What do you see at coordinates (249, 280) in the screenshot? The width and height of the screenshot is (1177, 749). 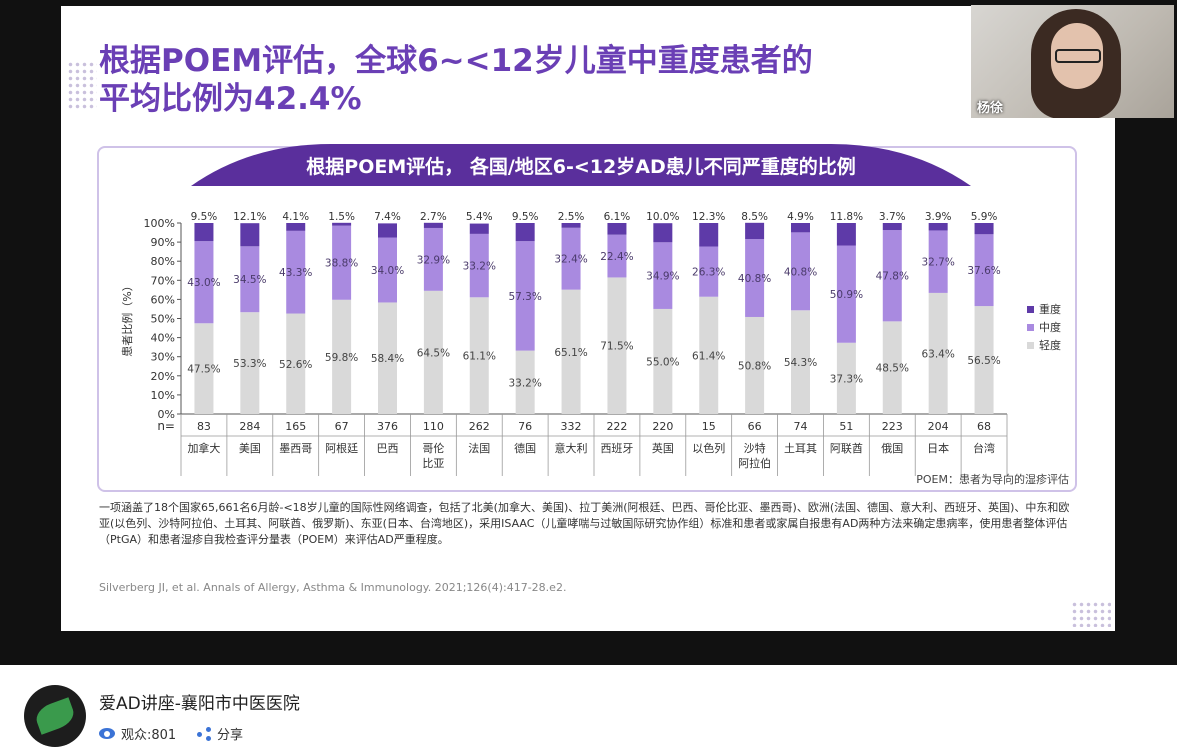 I see `data-label: 34.5%` at bounding box center [249, 280].